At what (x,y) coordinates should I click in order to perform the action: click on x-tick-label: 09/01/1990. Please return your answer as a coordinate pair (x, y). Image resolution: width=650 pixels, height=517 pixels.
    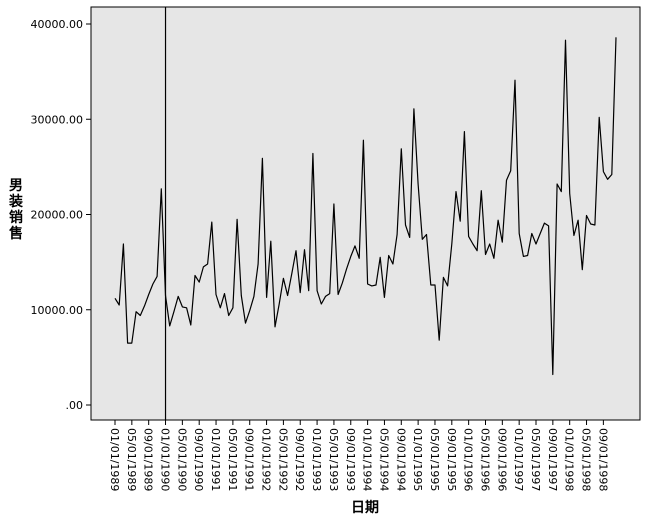
    Looking at the image, I should click on (198, 459).